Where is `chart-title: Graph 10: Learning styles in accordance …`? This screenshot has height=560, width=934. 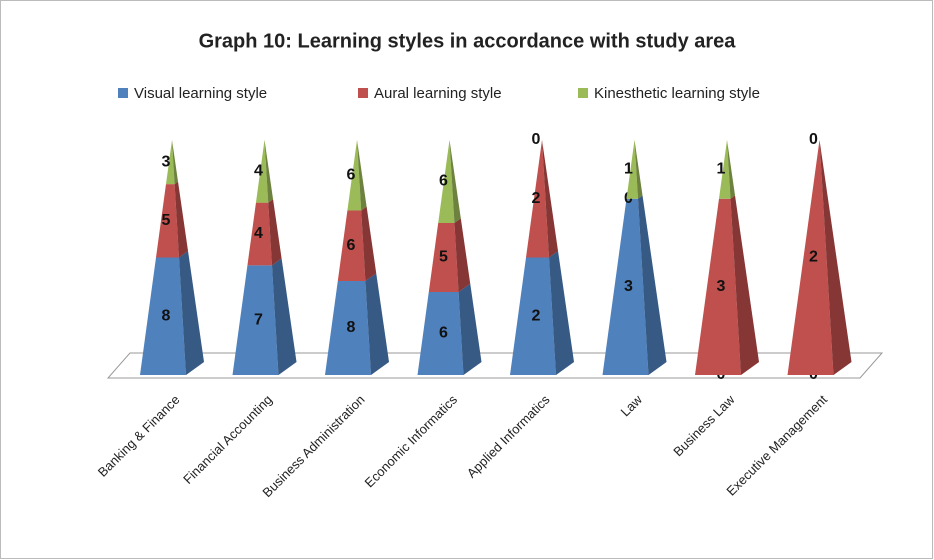 chart-title: Graph 10: Learning styles in accordance … is located at coordinates (468, 41).